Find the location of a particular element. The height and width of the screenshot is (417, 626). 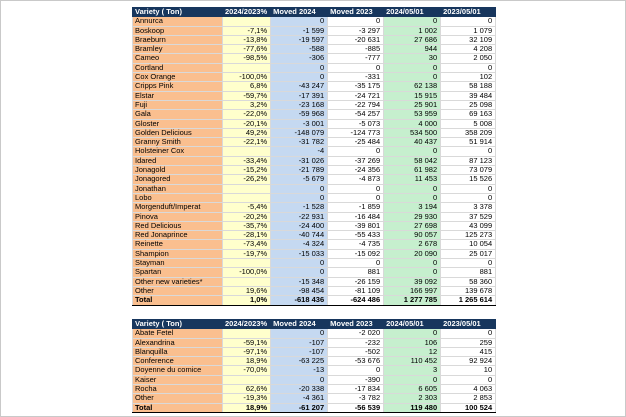

value-cell: -31 026 is located at coordinates (299, 161).